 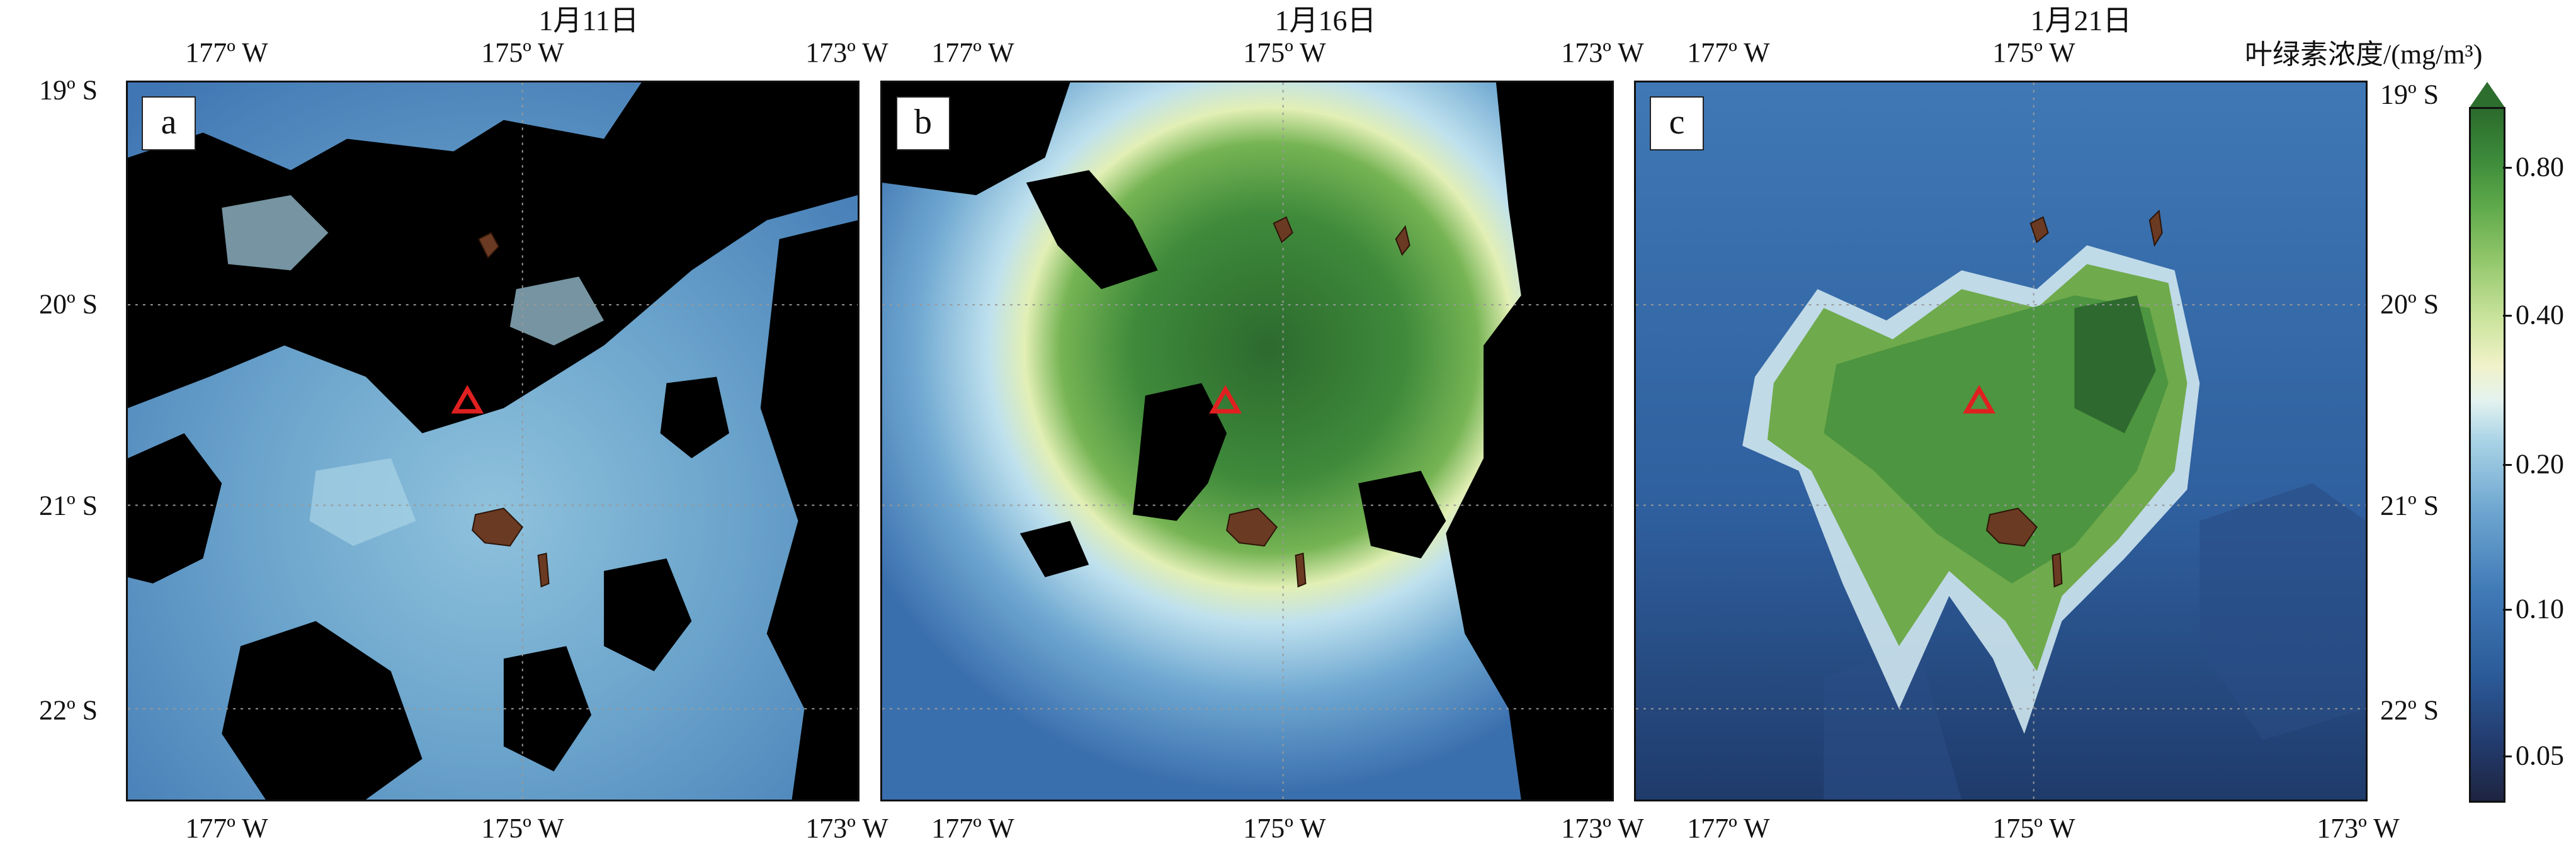 I want to click on colorbar-tick-1: 0.80, so click(x=2540, y=167).